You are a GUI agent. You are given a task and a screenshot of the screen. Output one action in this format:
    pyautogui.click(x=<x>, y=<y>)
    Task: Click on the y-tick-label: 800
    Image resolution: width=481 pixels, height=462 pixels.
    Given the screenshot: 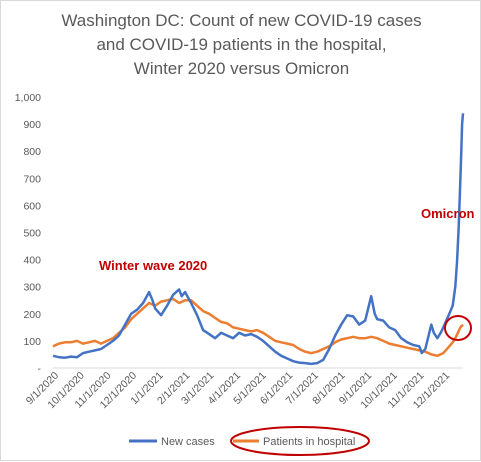 What is the action you would take?
    pyautogui.click(x=32, y=152)
    